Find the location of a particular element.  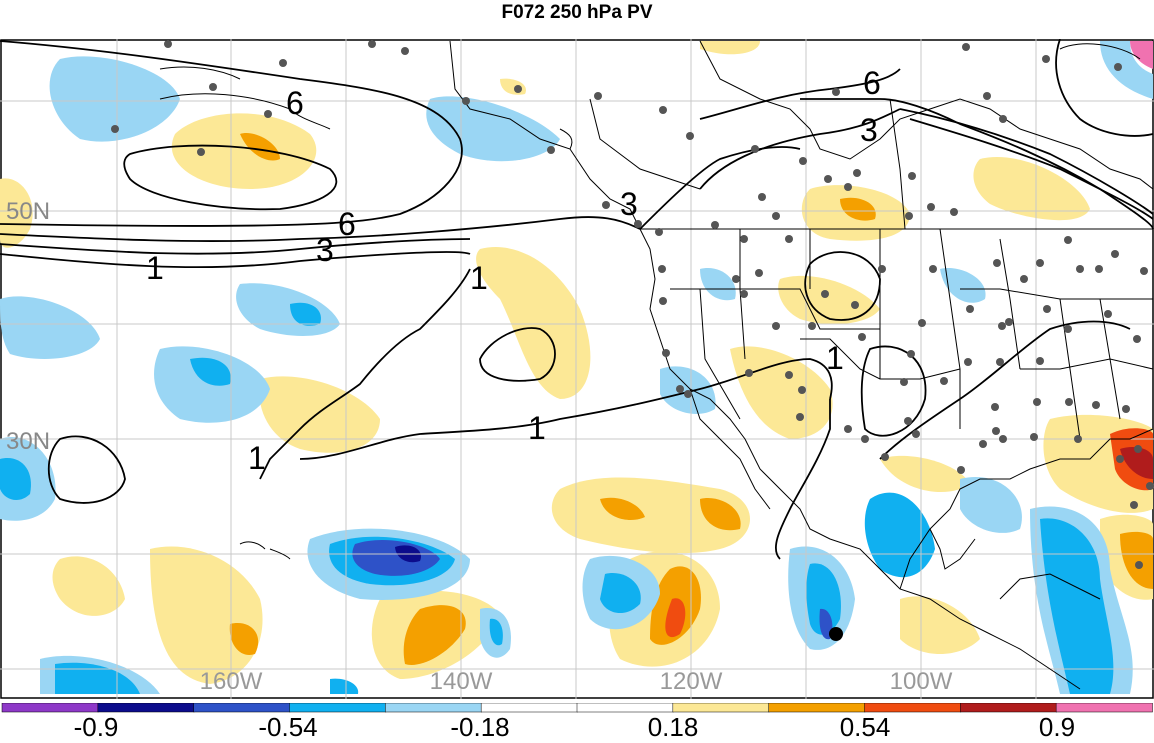

map-title: F072 250 hPa PV is located at coordinates (577, 12).